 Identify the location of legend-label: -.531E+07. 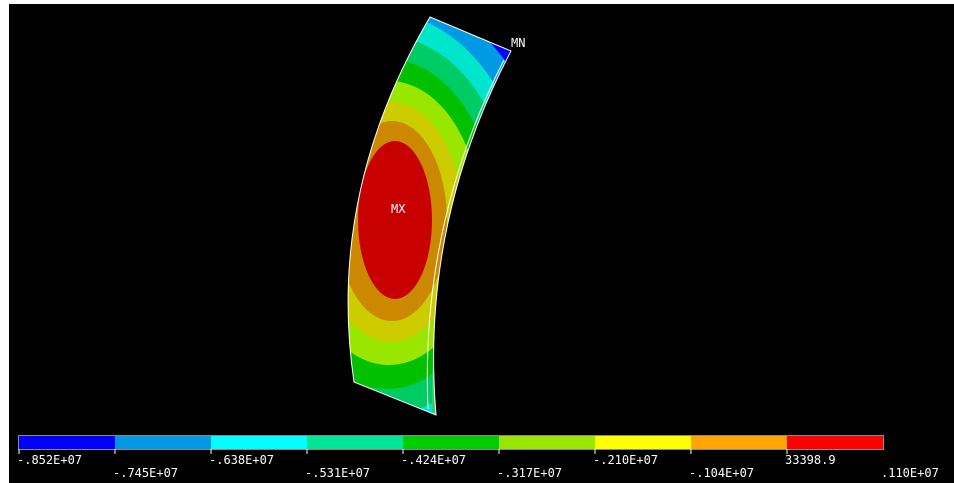
(338, 473).